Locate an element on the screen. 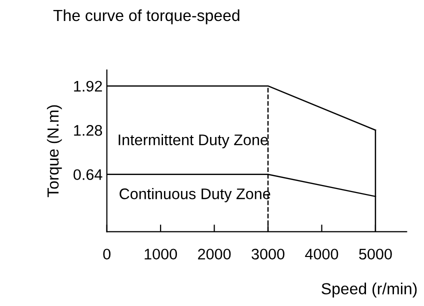 This screenshot has height=306, width=424. y-axis-title: Torque (N.m) is located at coordinates (54, 151).